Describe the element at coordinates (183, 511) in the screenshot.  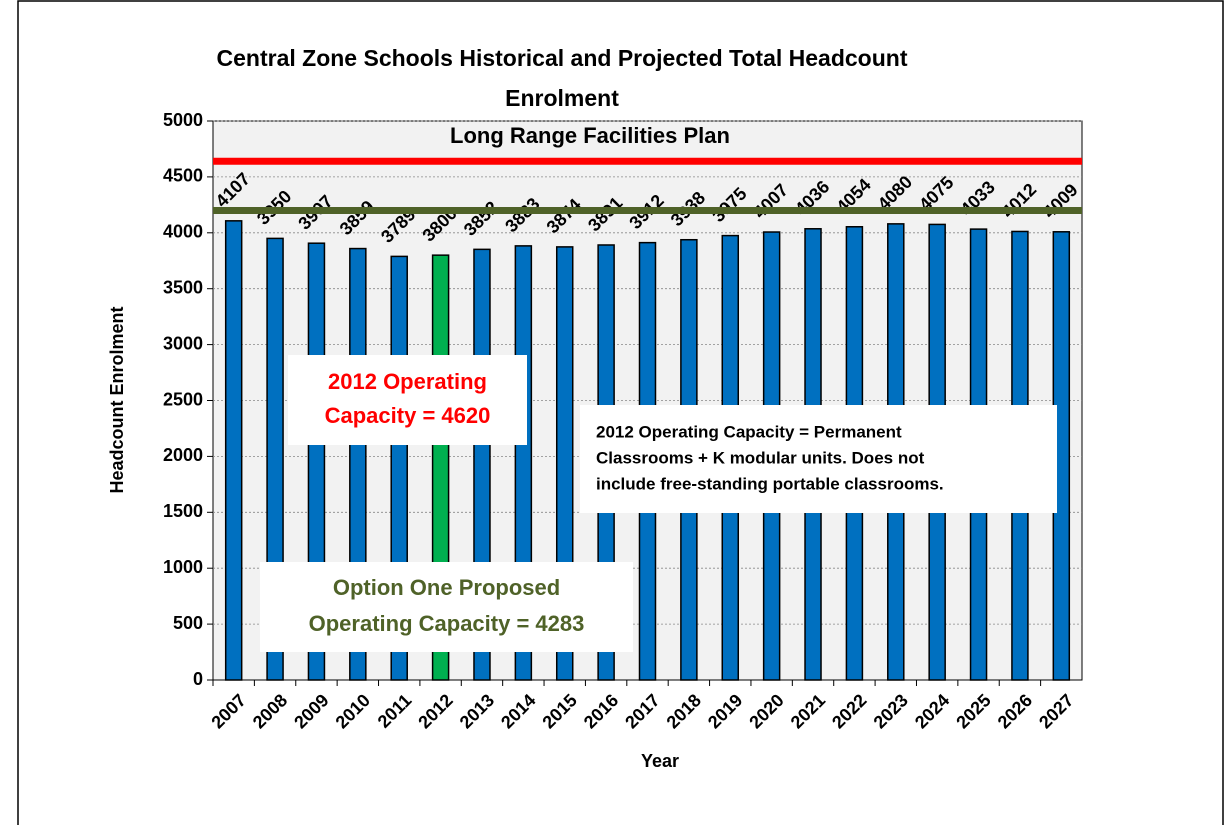
I see `y-tick-label: 1500` at that location.